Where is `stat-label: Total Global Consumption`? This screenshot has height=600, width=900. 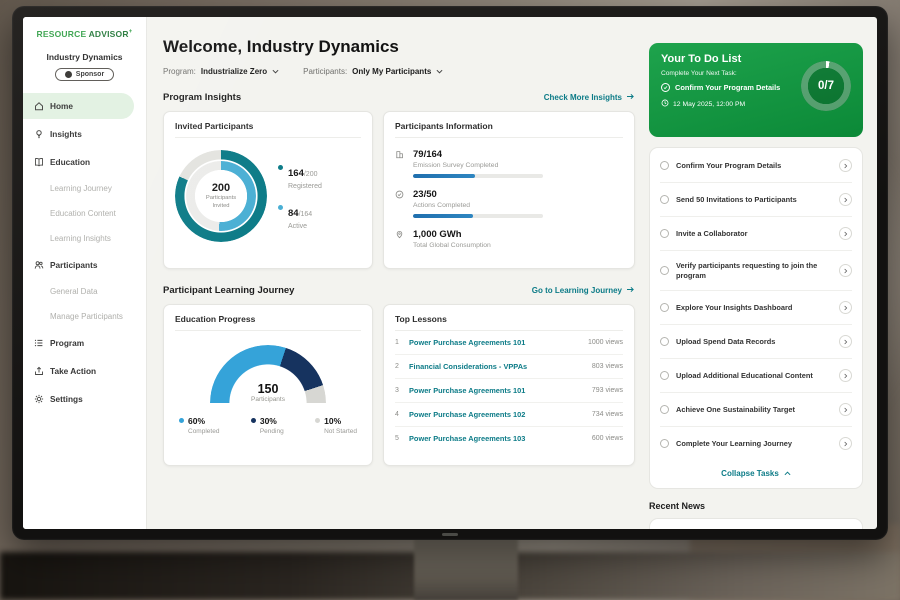 stat-label: Total Global Consumption is located at coordinates (452, 245).